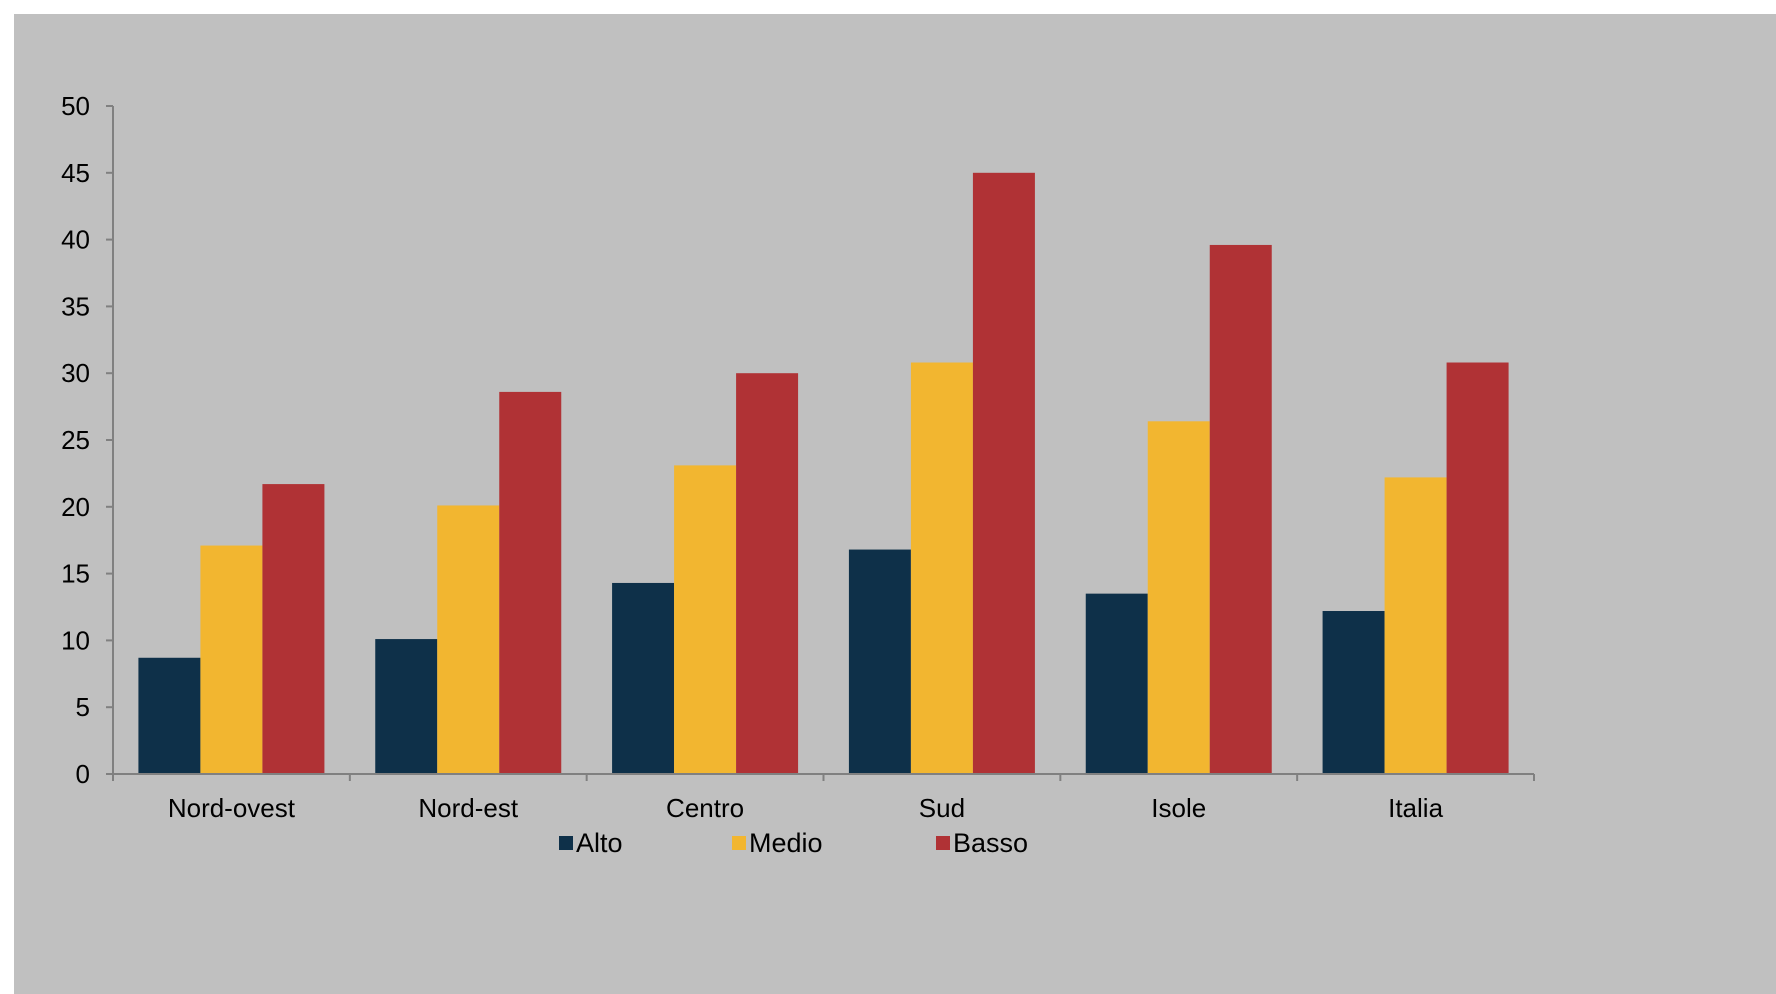  I want to click on x-tick-label-4: Isole, so click(1178, 808).